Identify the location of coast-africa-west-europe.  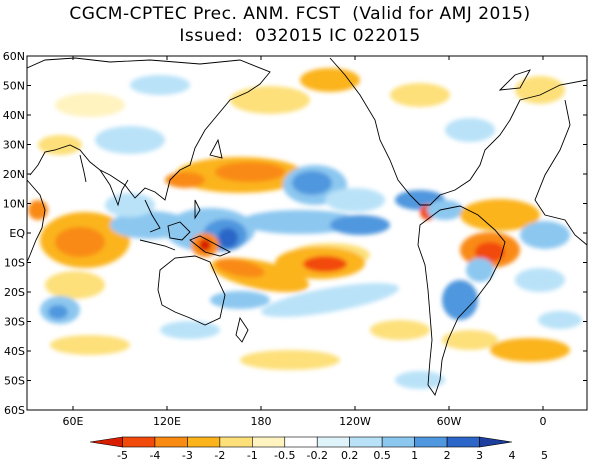
(560, 172).